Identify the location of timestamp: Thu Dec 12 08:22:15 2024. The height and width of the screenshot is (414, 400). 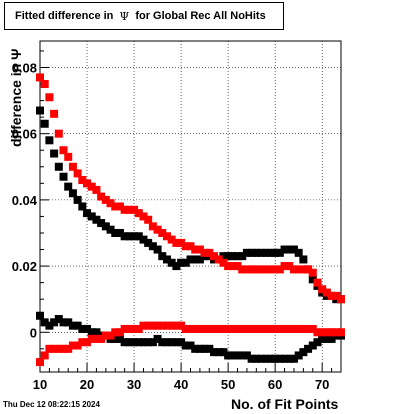
(51, 404).